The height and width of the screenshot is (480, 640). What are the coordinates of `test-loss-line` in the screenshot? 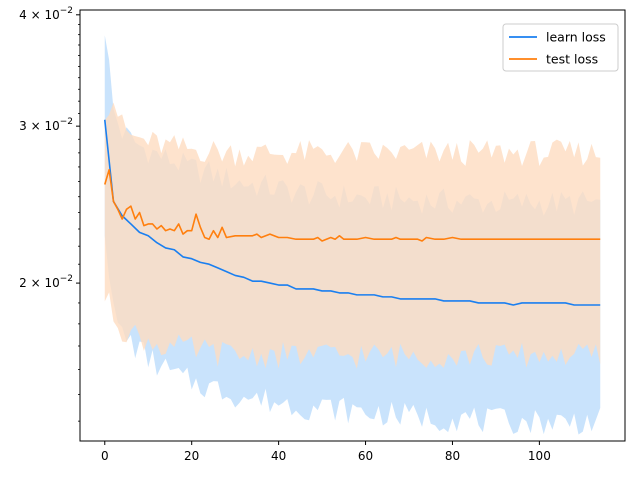 It's located at (352, 205).